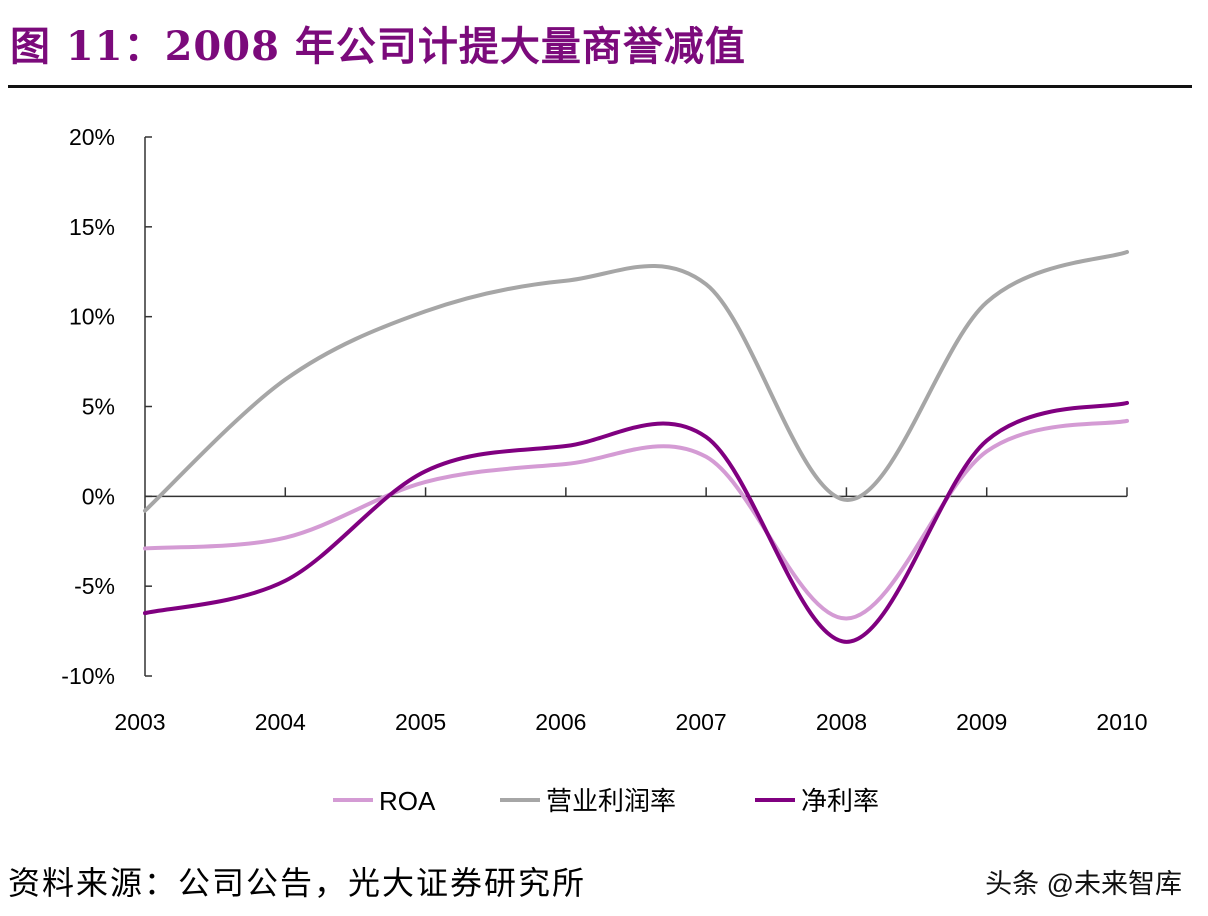 This screenshot has height=916, width=1208. I want to click on x-tick-label: 2010, so click(1121, 722).